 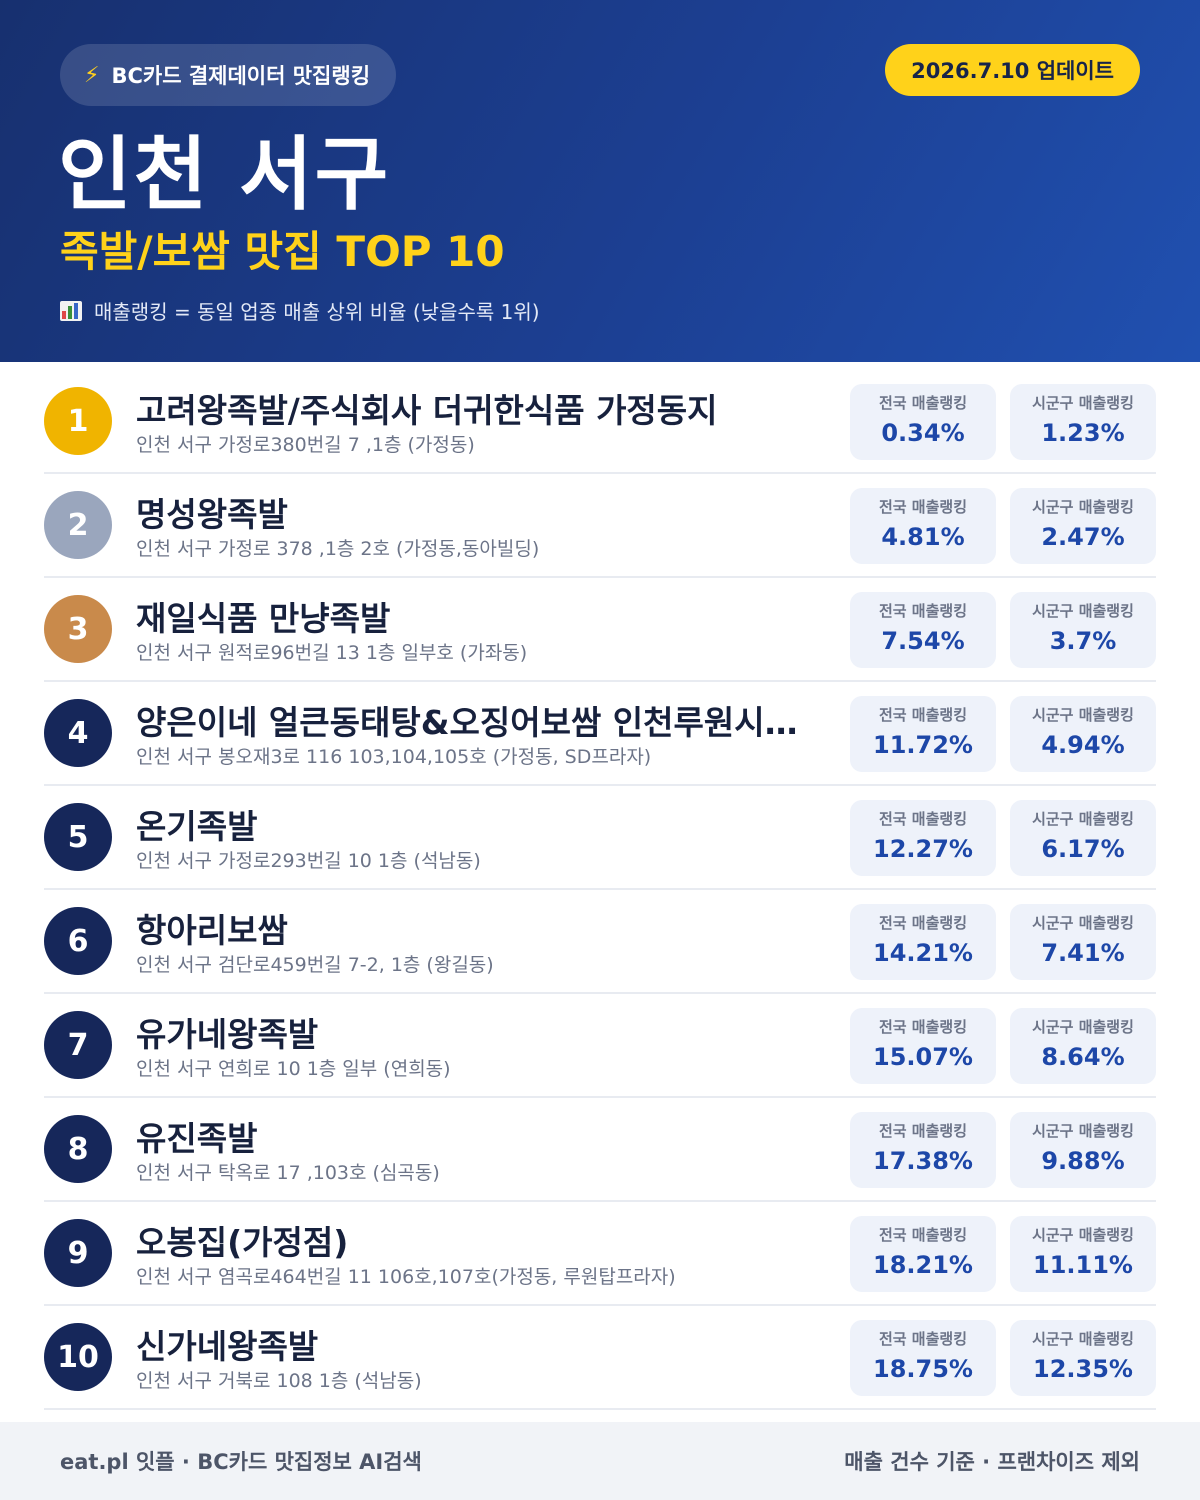 I want to click on rank-badge: 4, so click(x=78, y=733).